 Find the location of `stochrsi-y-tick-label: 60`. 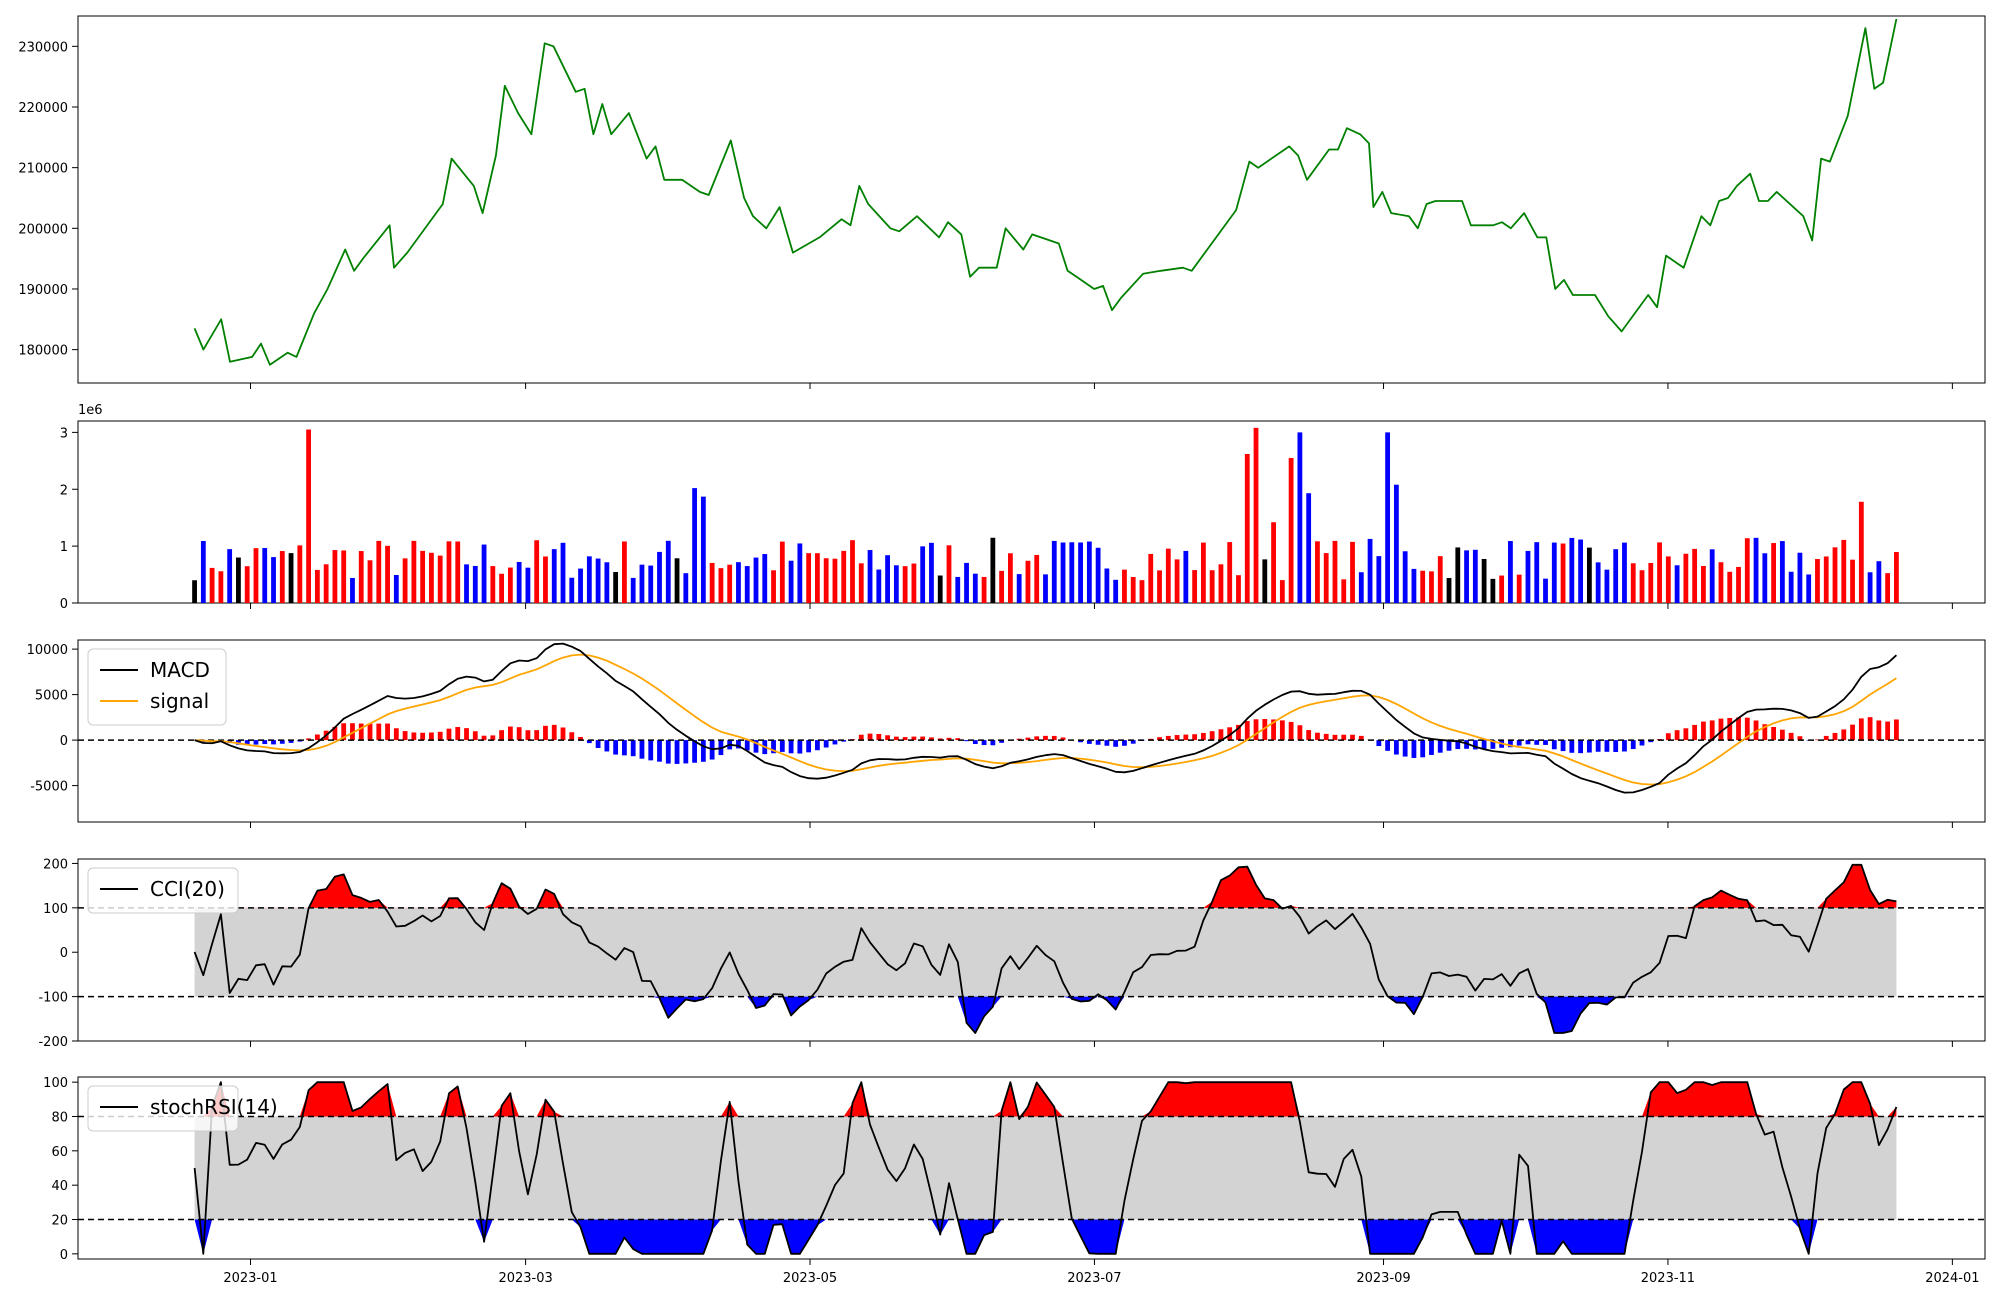

stochrsi-y-tick-label: 60 is located at coordinates (59, 1152).